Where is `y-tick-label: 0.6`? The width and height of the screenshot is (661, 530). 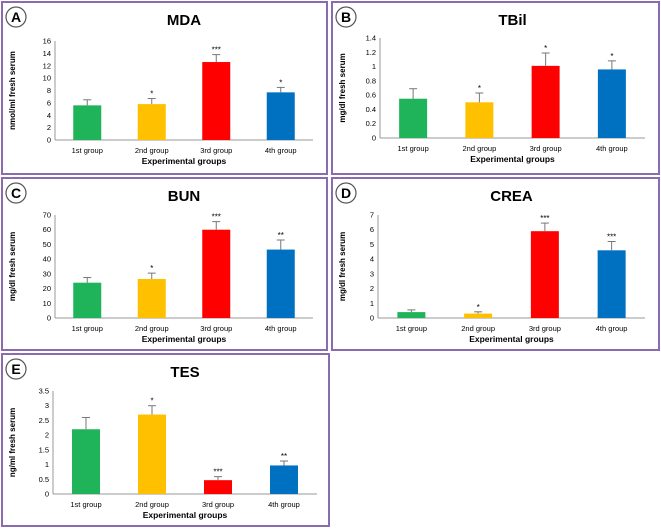
y-tick-label: 0.6 is located at coordinates (371, 95).